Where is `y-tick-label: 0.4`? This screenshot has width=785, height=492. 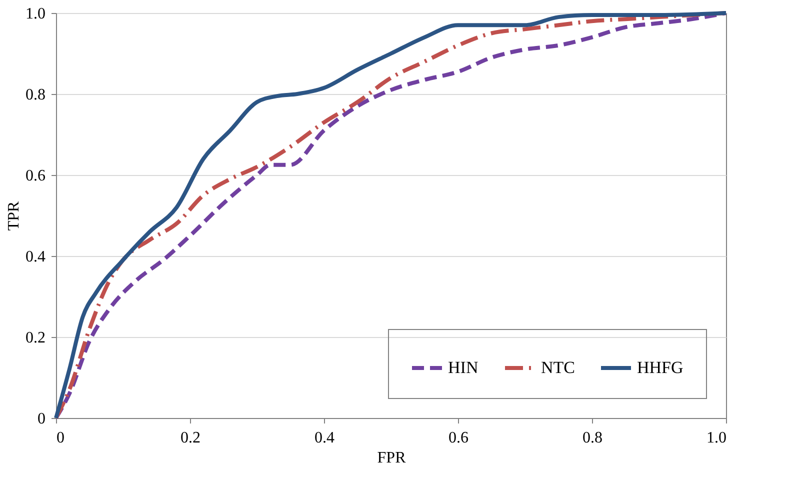 y-tick-label: 0.4 is located at coordinates (36, 257).